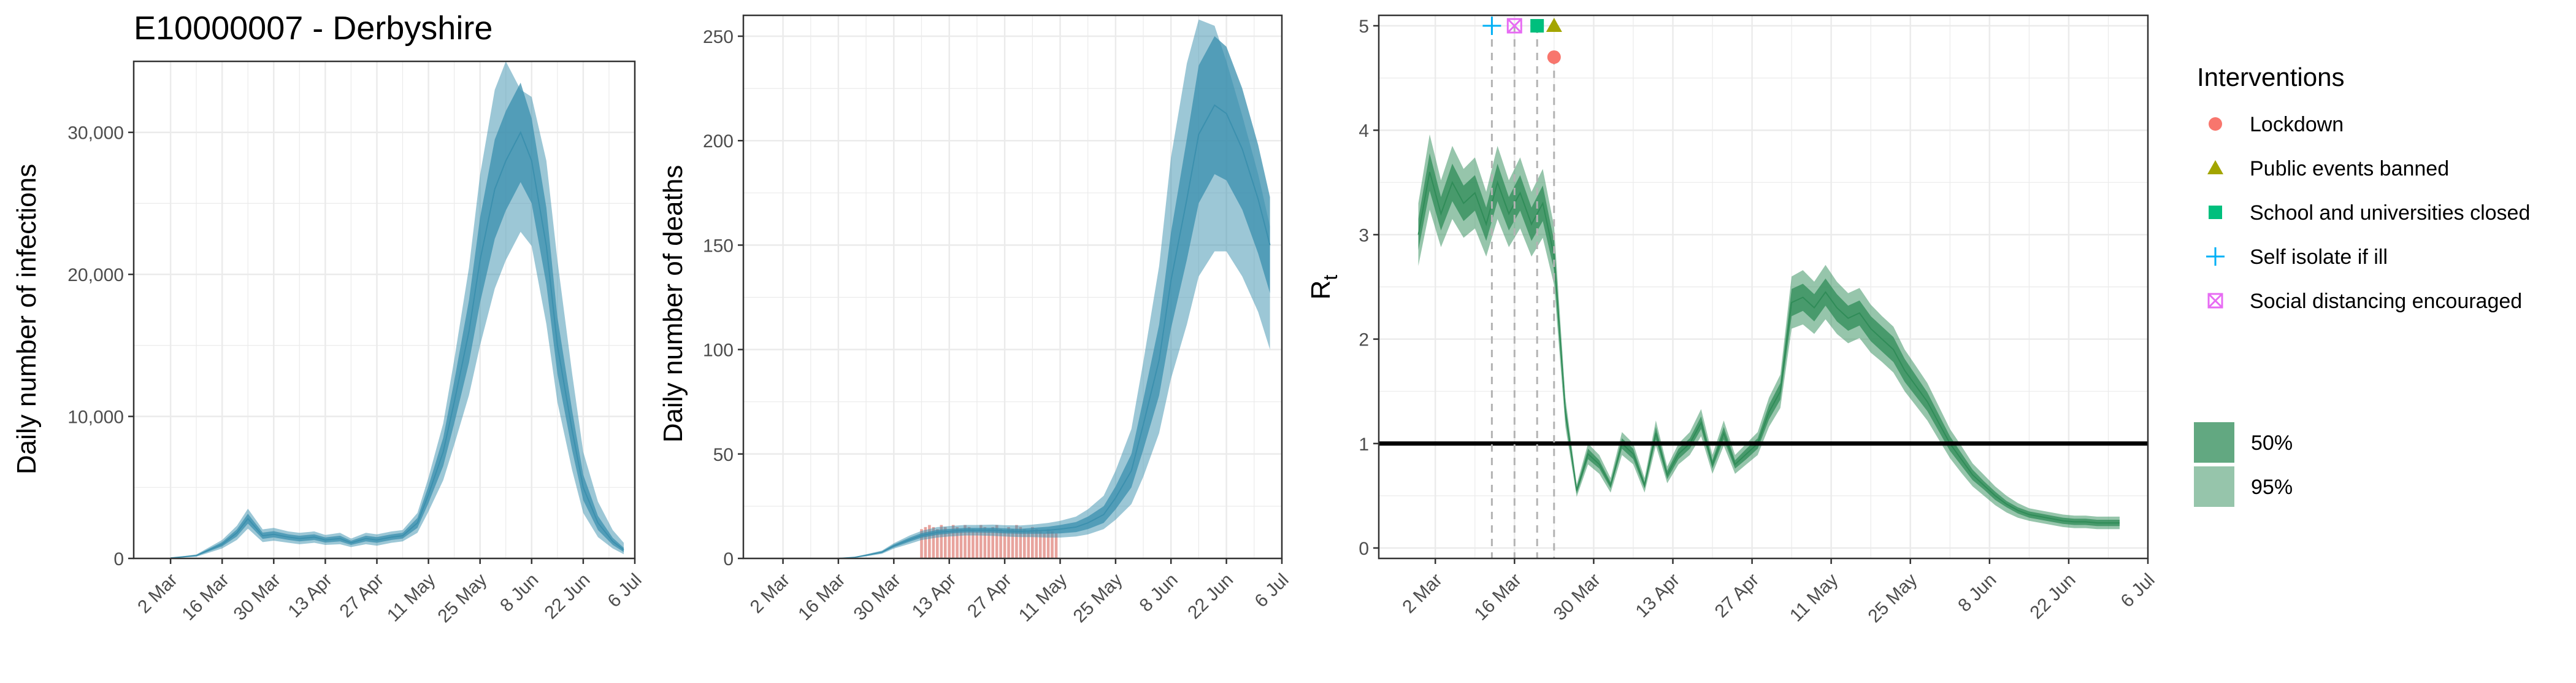  Describe the element at coordinates (2272, 443) in the screenshot. I see `legend-band-label: 50%` at that location.